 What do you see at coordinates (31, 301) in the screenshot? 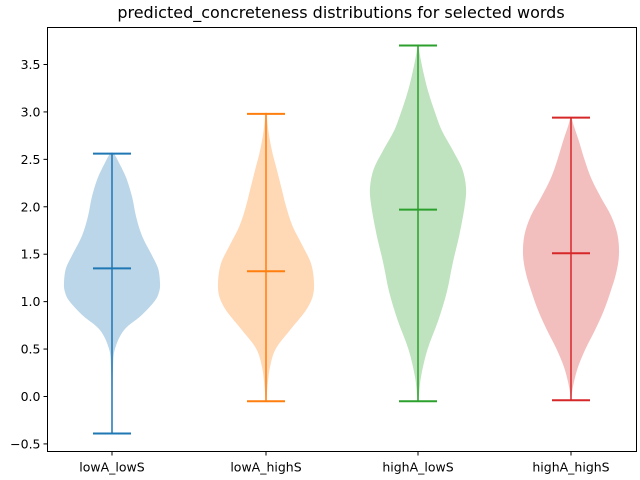
I see `y-tick-label: 1.0` at bounding box center [31, 301].